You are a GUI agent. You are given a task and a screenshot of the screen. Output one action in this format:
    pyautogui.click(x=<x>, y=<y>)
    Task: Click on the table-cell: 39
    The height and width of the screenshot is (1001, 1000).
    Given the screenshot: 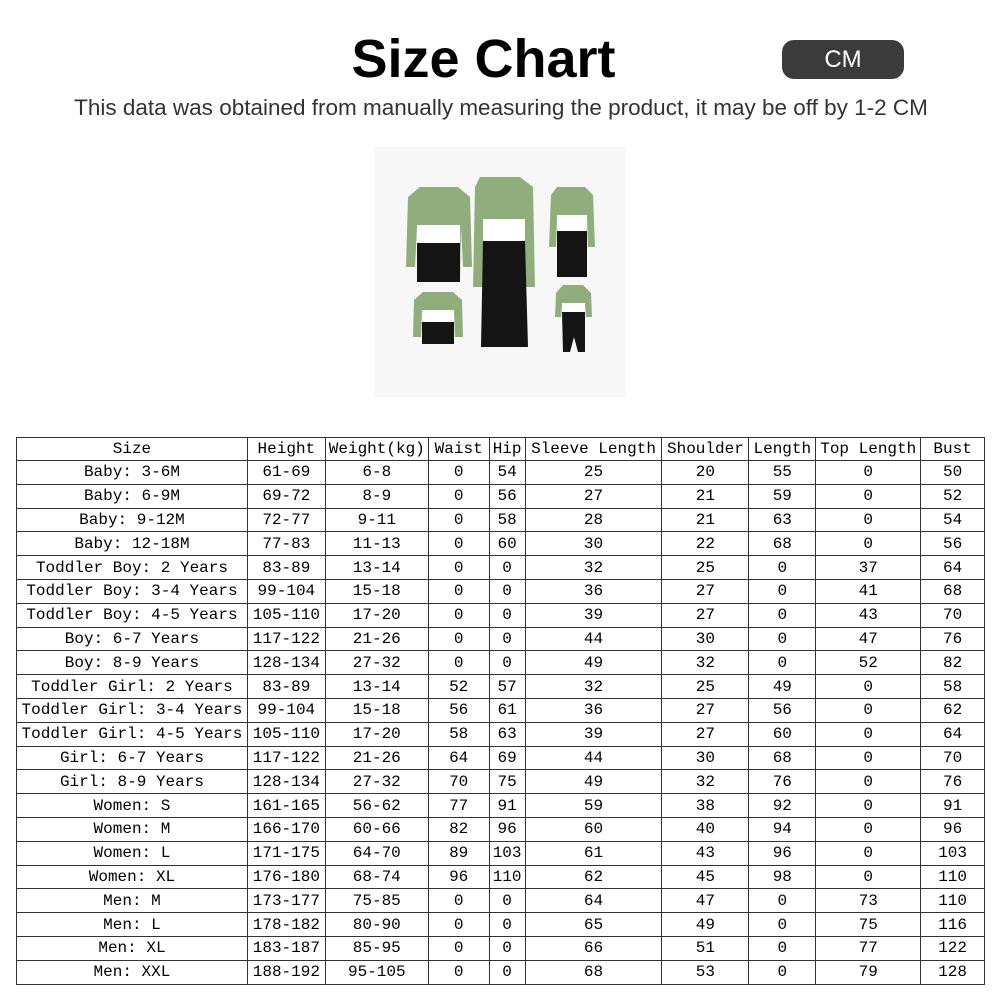 What is the action you would take?
    pyautogui.click(x=593, y=615)
    